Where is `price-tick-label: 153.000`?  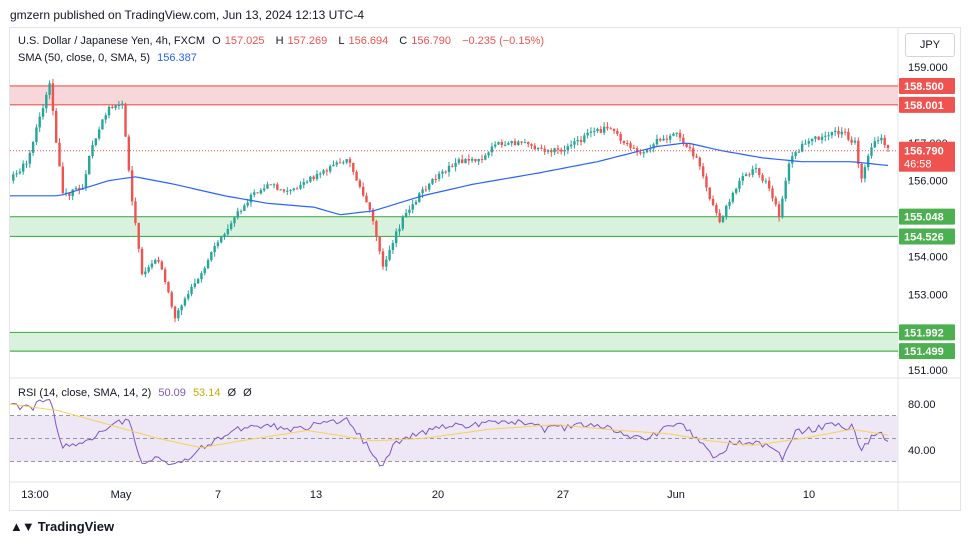 price-tick-label: 153.000 is located at coordinates (928, 295).